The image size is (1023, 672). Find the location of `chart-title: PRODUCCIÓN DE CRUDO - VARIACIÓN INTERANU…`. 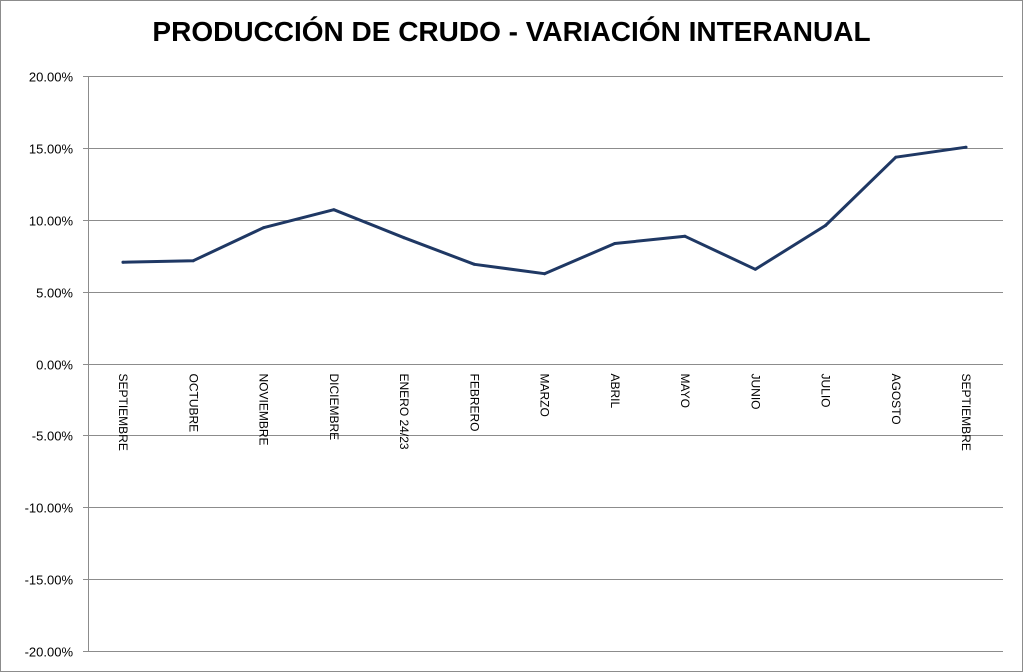

chart-title: PRODUCCIÓN DE CRUDO - VARIACIÓN INTERANU… is located at coordinates (511, 31).